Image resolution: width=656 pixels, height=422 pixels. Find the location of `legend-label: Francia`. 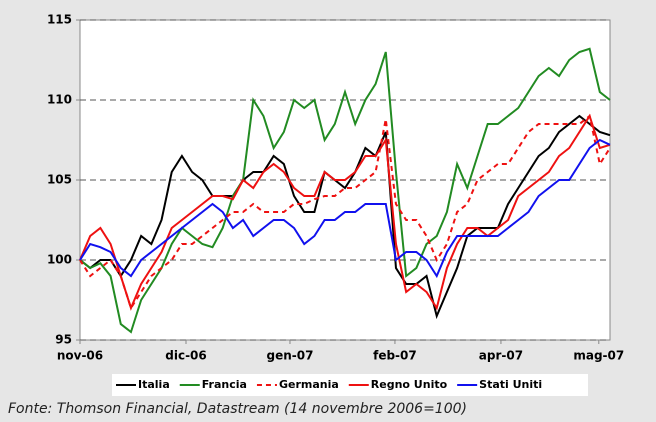

legend-label: Francia is located at coordinates (224, 384).